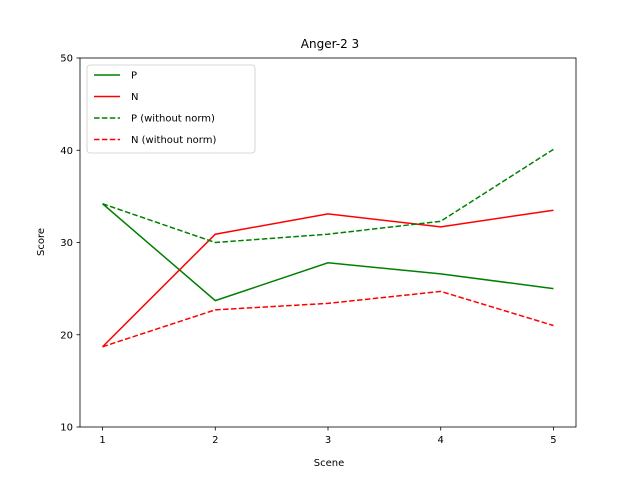  What do you see at coordinates (66, 428) in the screenshot?
I see `y-tick-label: 10` at bounding box center [66, 428].